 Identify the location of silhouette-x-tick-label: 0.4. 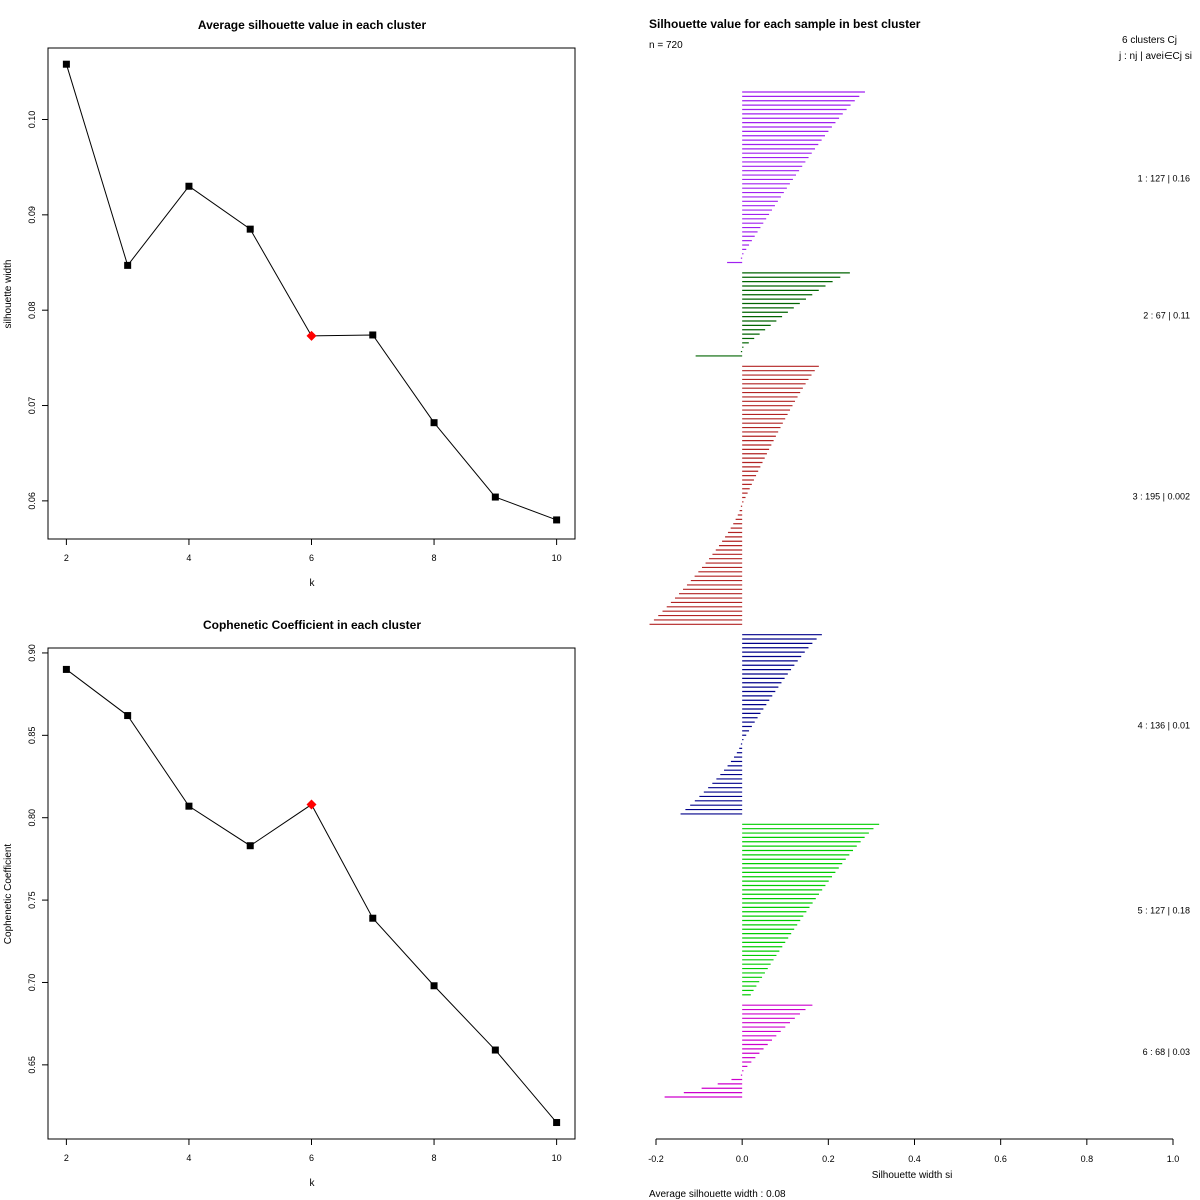
(914, 1159).